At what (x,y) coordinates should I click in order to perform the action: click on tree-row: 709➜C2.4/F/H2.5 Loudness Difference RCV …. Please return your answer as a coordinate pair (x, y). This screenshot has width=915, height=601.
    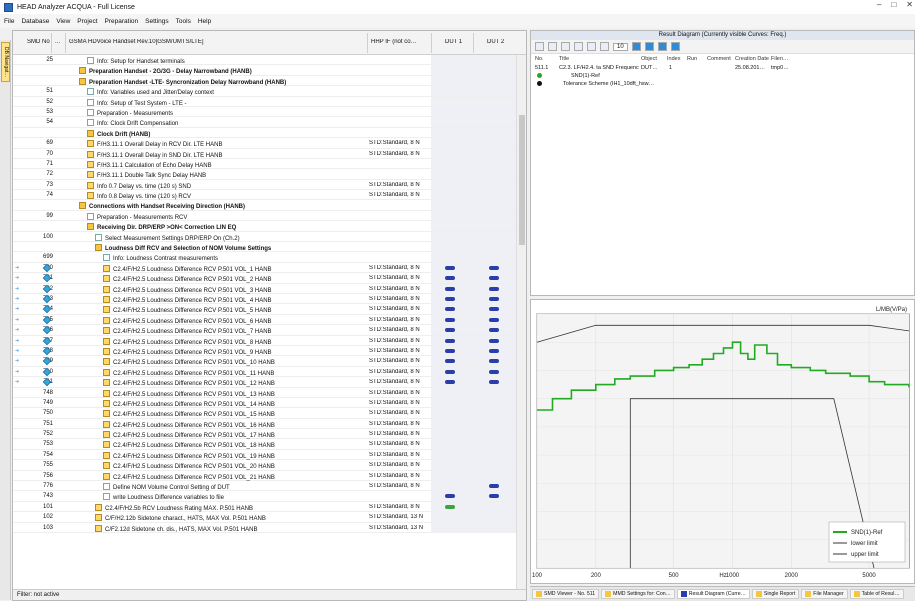
    Looking at the image, I should click on (265, 361).